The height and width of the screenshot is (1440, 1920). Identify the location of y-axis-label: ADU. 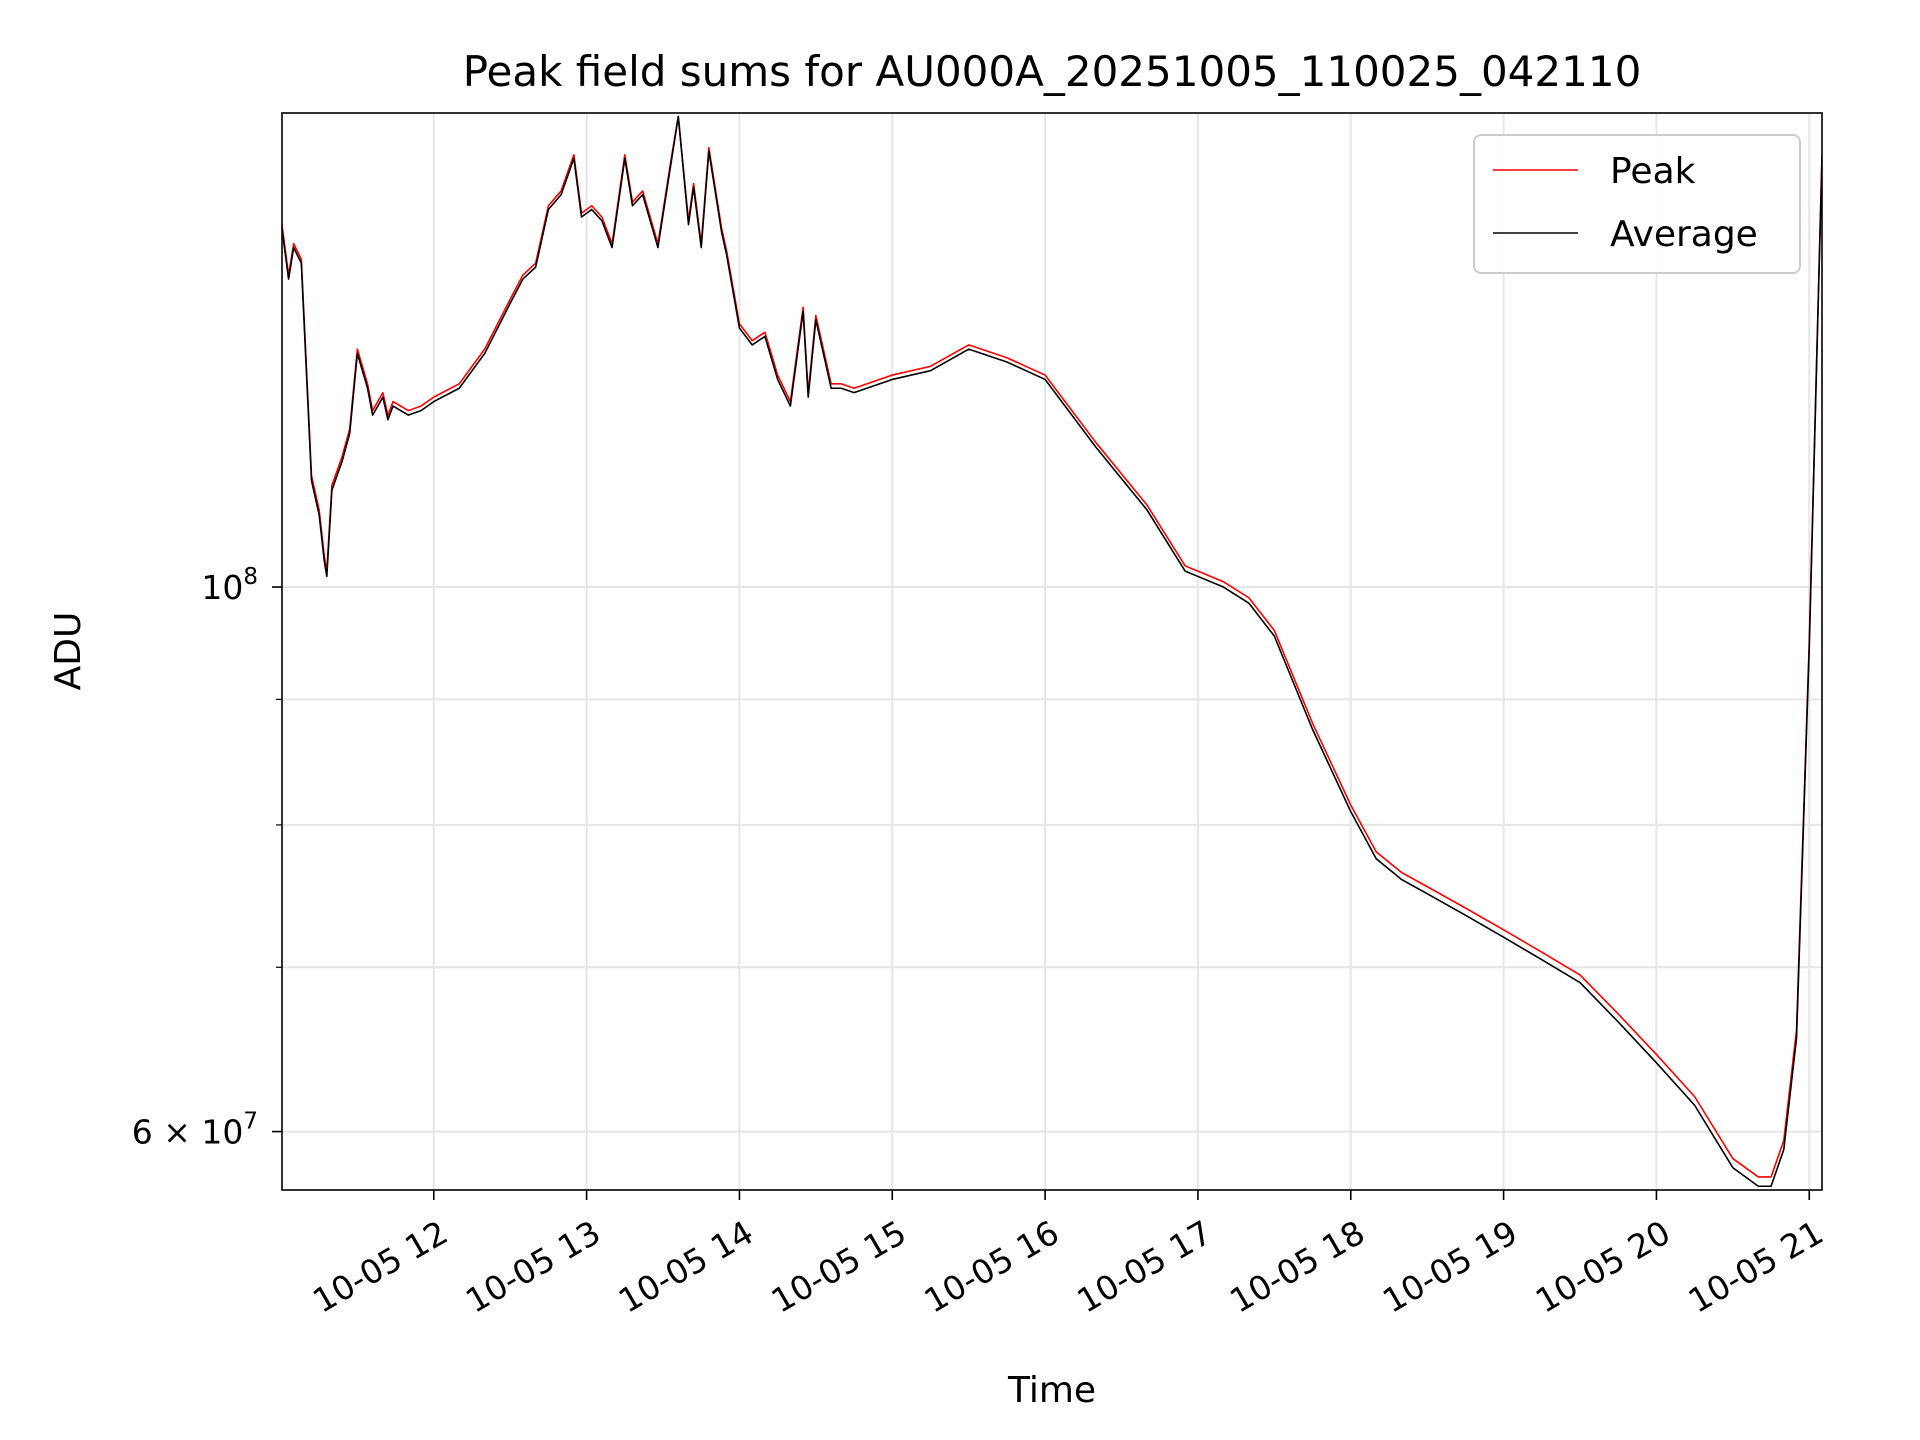
(68, 651).